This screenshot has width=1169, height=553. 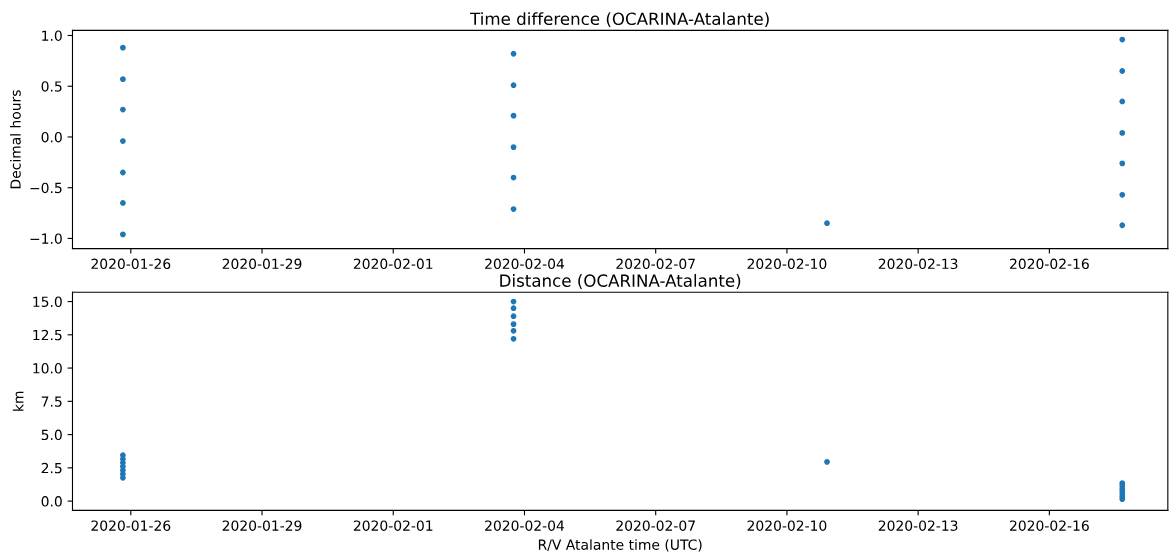 I want to click on y-tick-label: 0.5, so click(x=51, y=86).